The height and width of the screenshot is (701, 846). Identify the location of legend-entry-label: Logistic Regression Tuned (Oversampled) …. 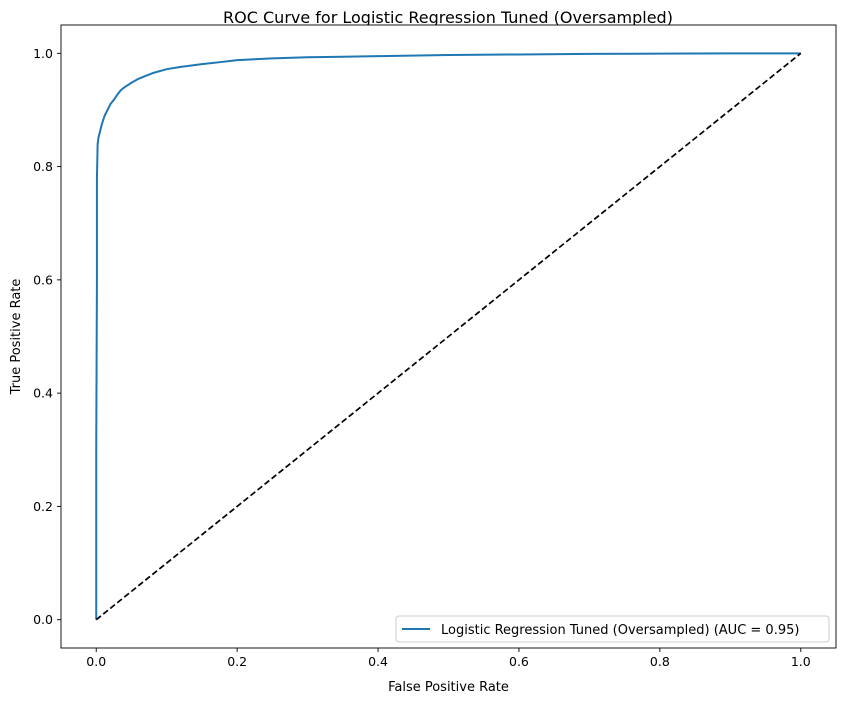
(620, 630).